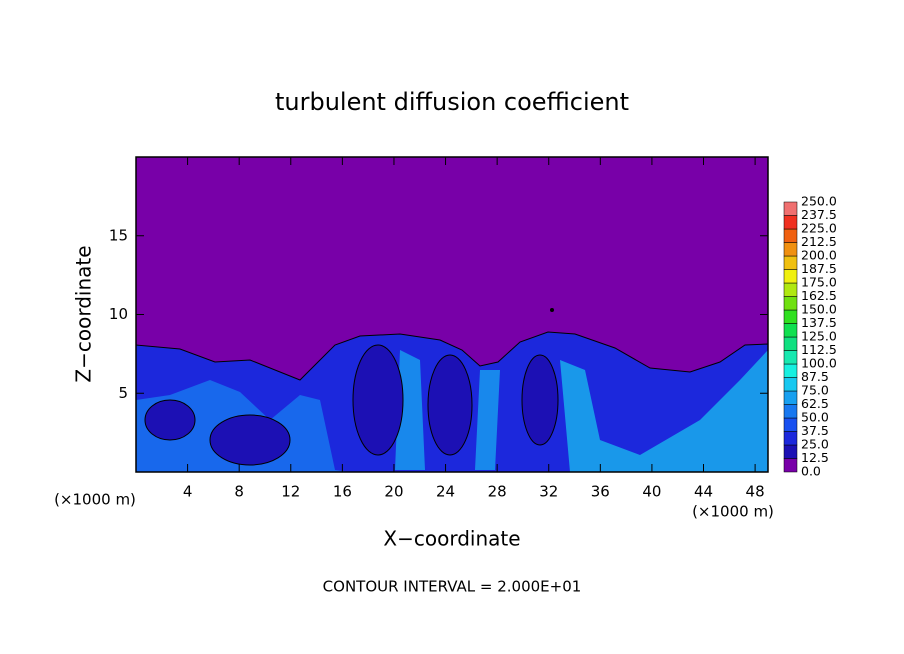  Describe the element at coordinates (815, 457) in the screenshot. I see `colorbar-label: 12.5` at that location.